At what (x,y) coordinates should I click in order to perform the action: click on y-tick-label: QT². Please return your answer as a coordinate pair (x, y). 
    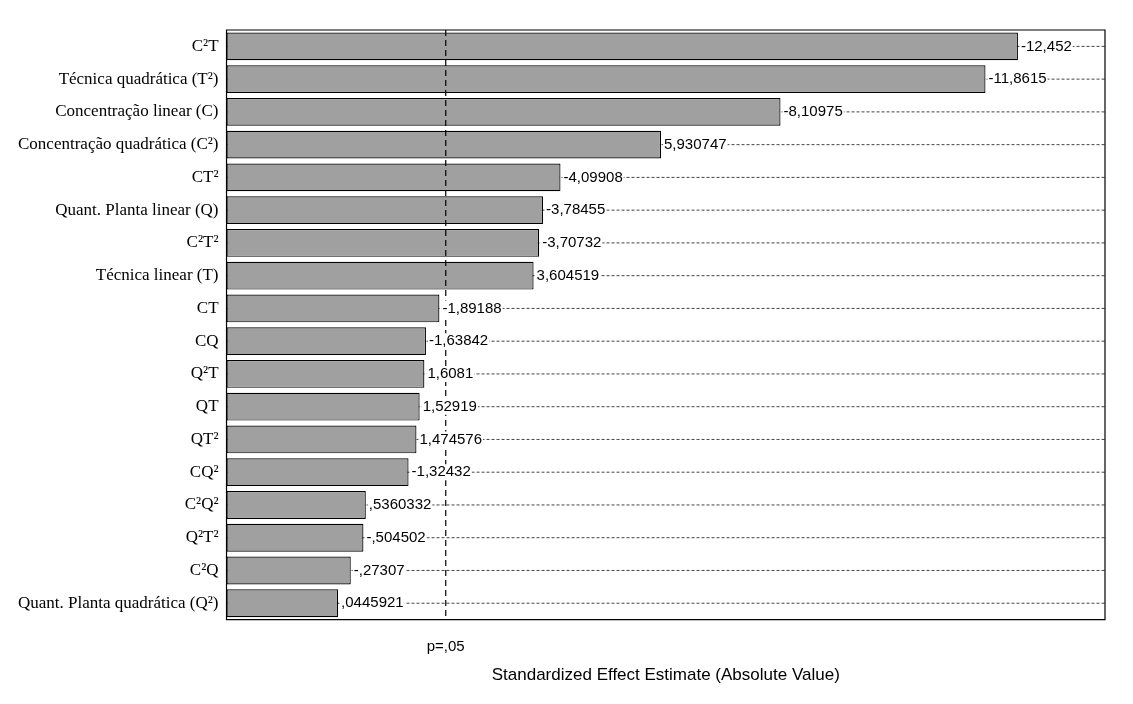
    Looking at the image, I should click on (204, 438).